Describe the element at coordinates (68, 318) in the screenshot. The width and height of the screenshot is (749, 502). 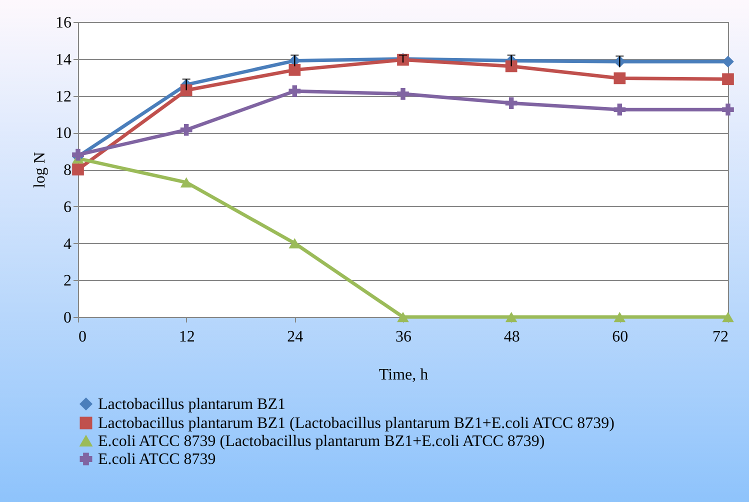
I see `y-tick-label: 0` at that location.